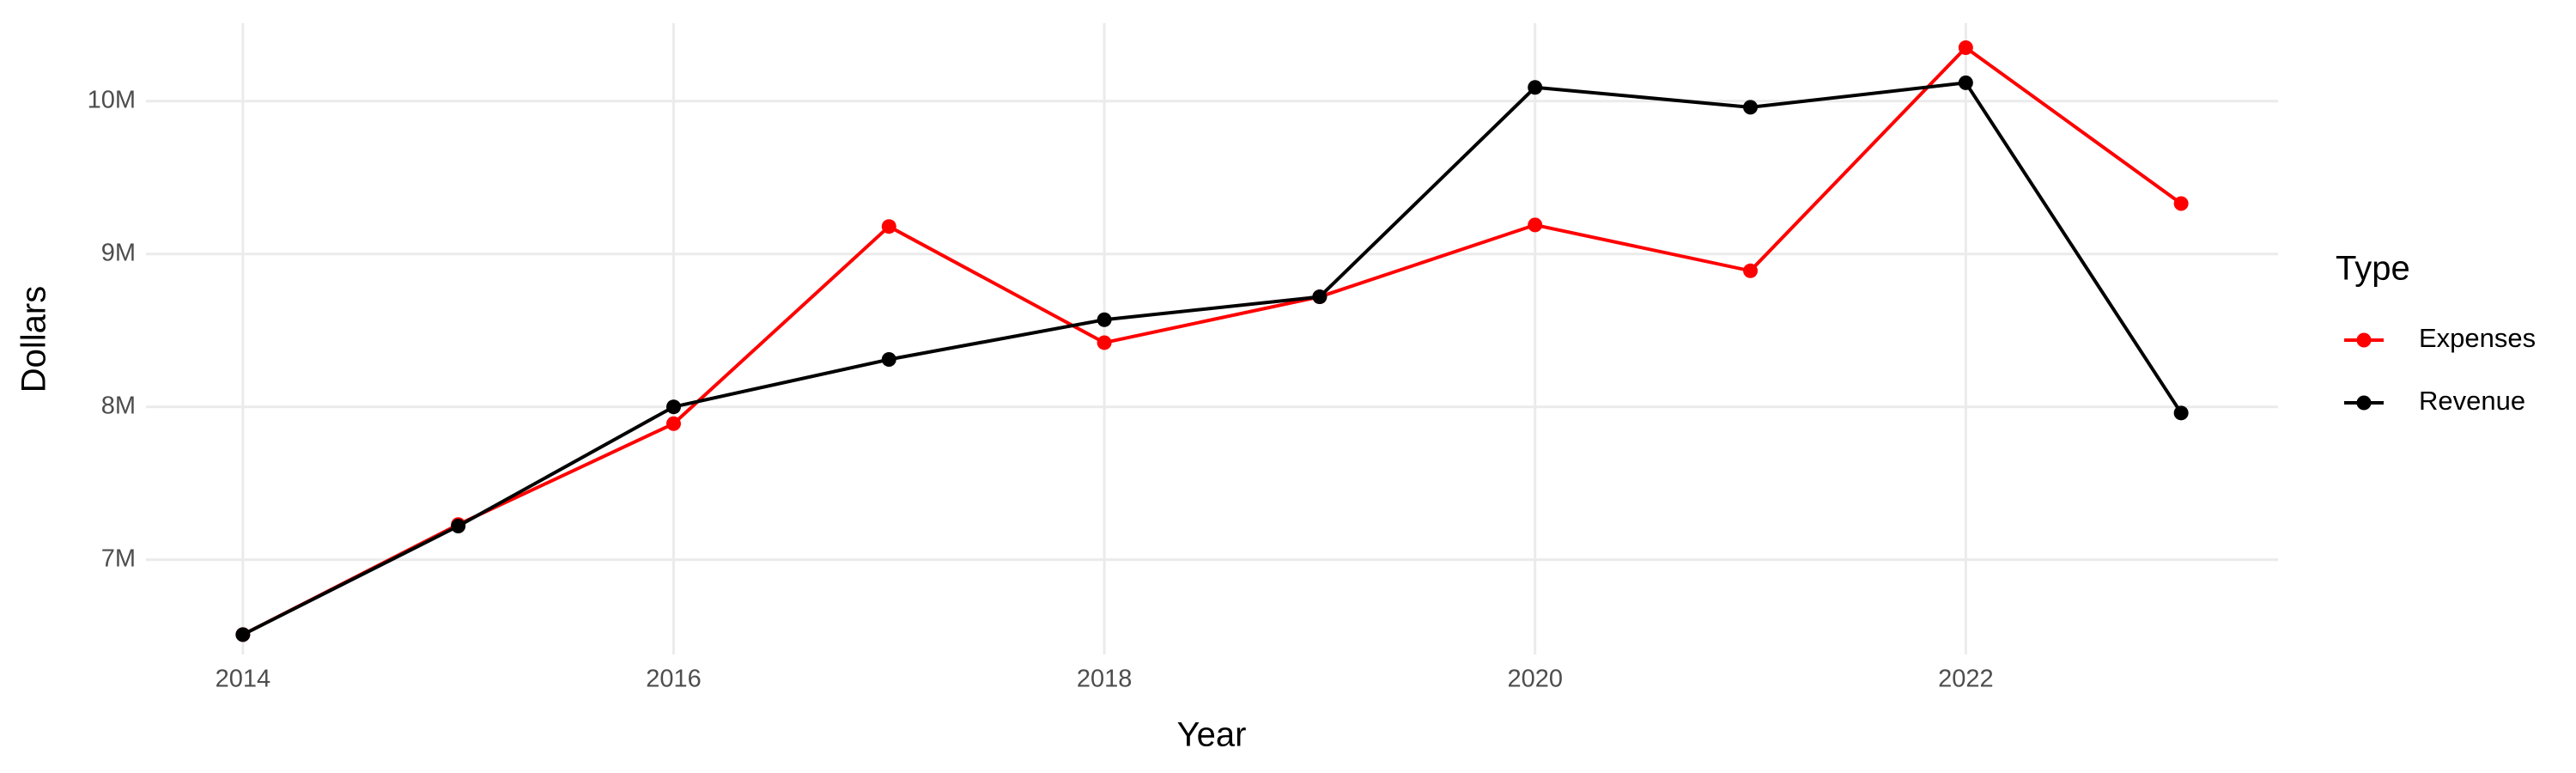  Describe the element at coordinates (112, 99) in the screenshot. I see `y-tick-label: 10M` at that location.